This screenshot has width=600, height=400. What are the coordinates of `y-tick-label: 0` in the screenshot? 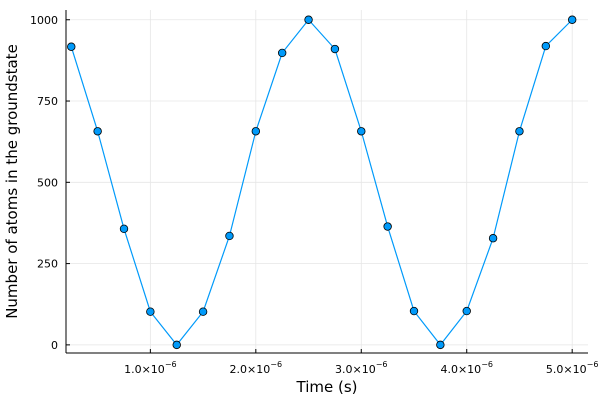 It's located at (54, 345).